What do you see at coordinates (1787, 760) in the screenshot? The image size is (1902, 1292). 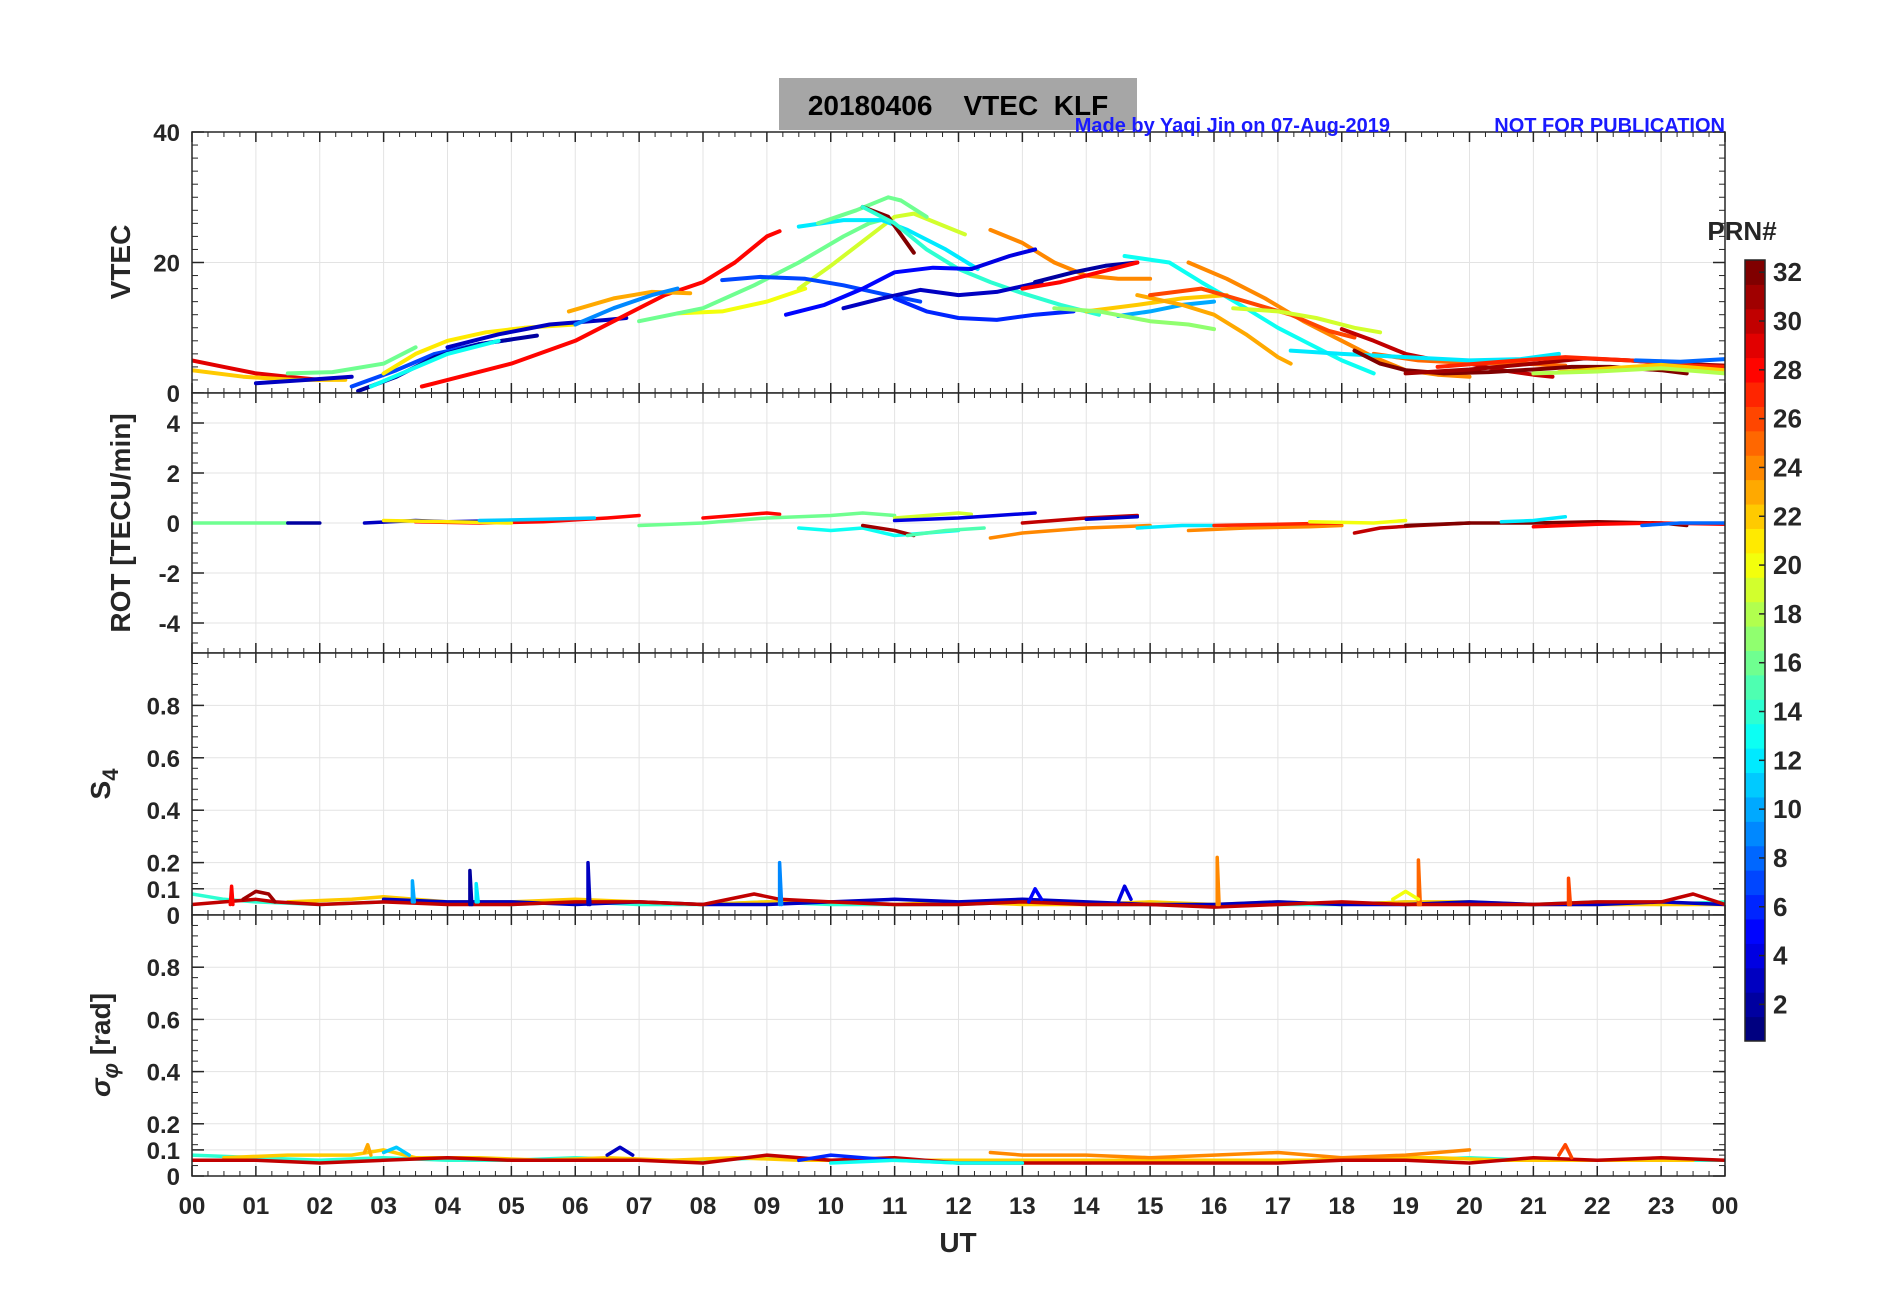 I see `colorbar-tick-label: 12` at bounding box center [1787, 760].